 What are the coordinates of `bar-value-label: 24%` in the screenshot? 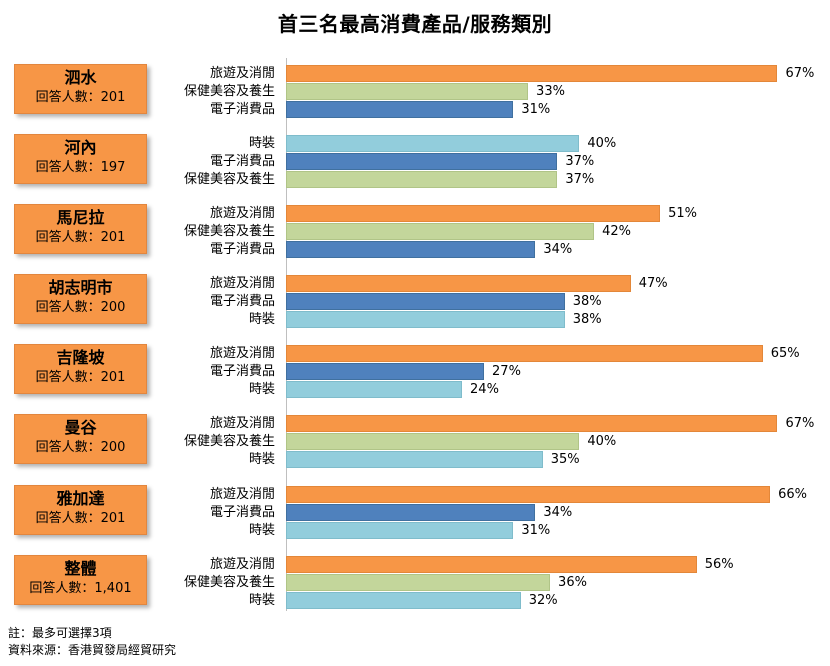 It's located at (484, 389).